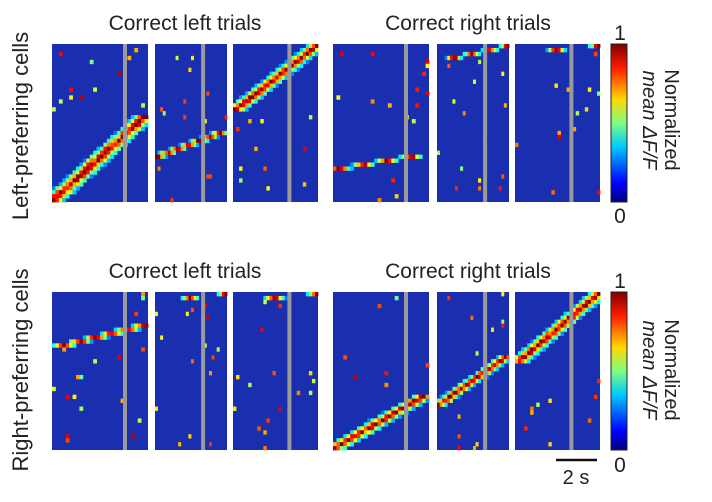  I want to click on event-marker-line, so click(571, 371).